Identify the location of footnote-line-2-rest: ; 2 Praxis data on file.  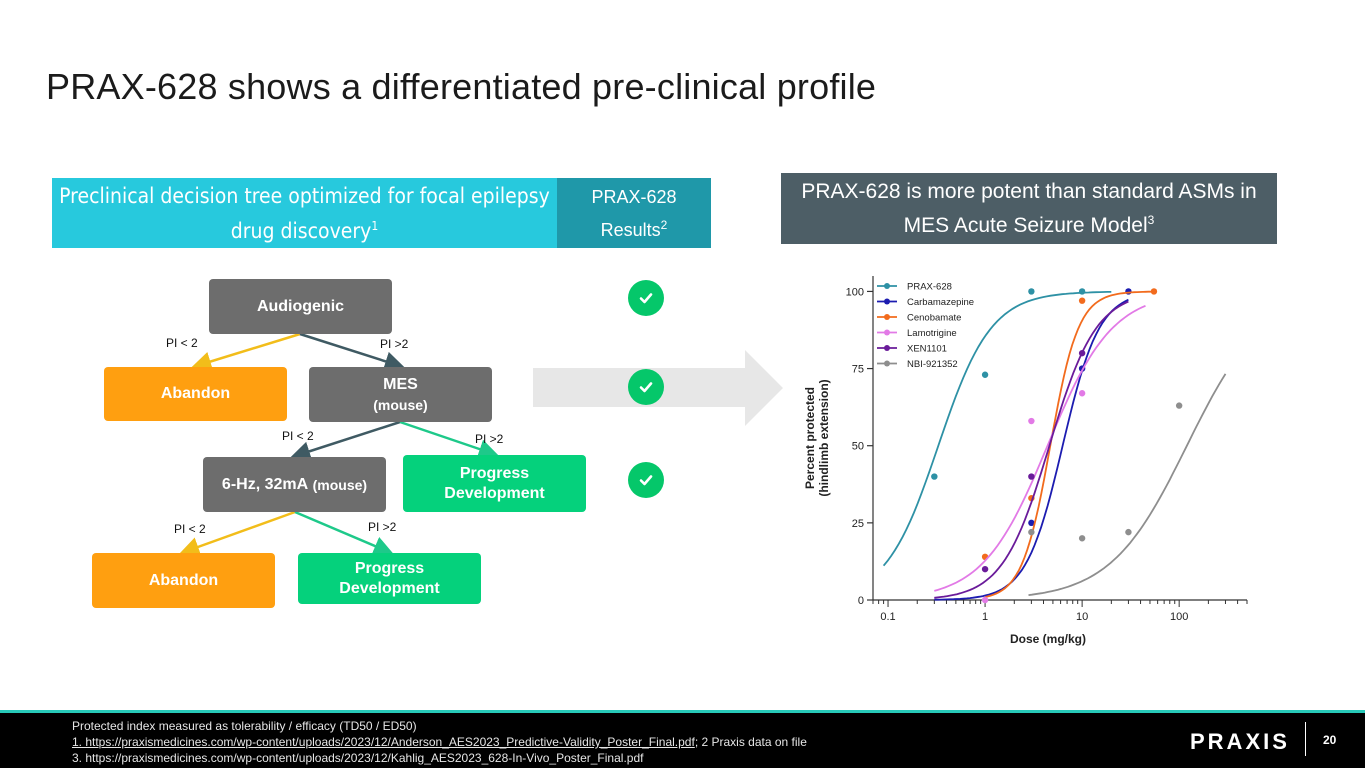
(750, 742).